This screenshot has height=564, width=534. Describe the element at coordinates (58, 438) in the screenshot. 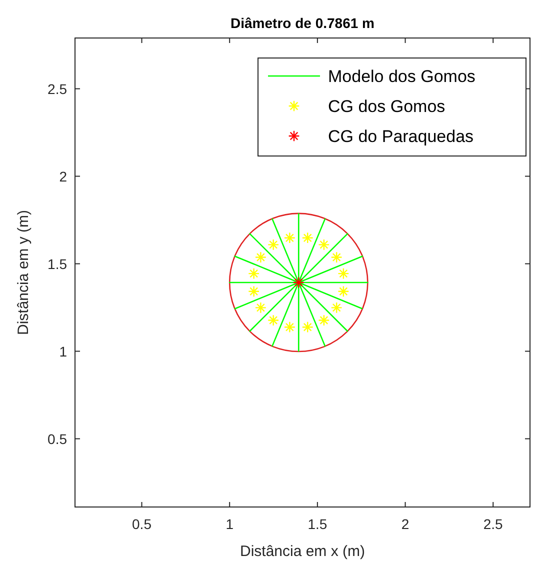

I see `y-tick-label: 0.5` at that location.